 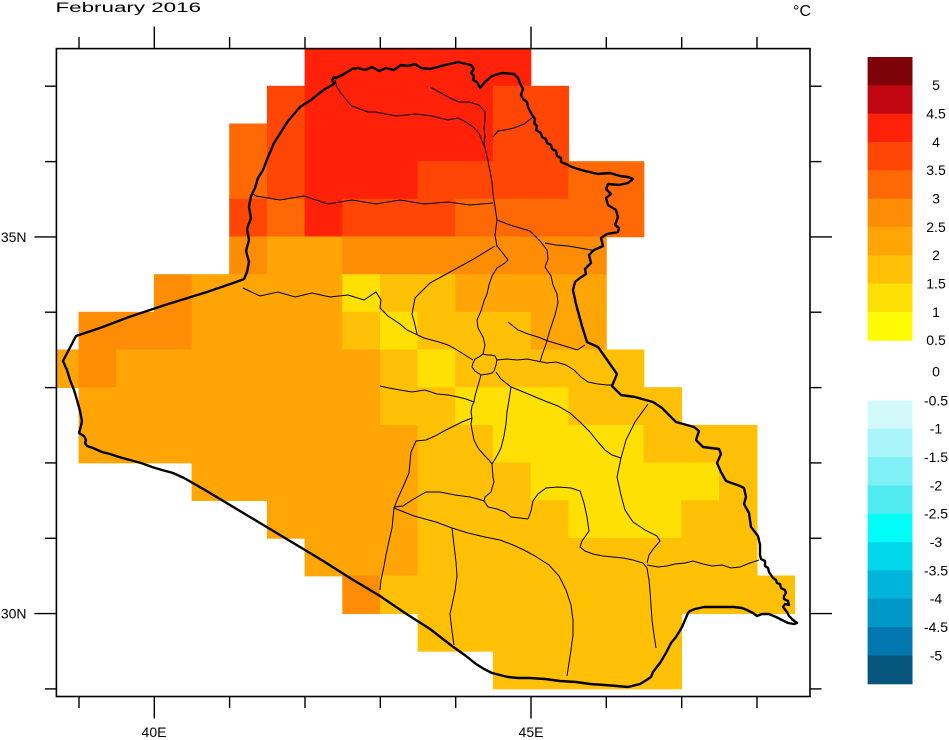 I want to click on svg-text: 4.5, so click(x=936, y=114).